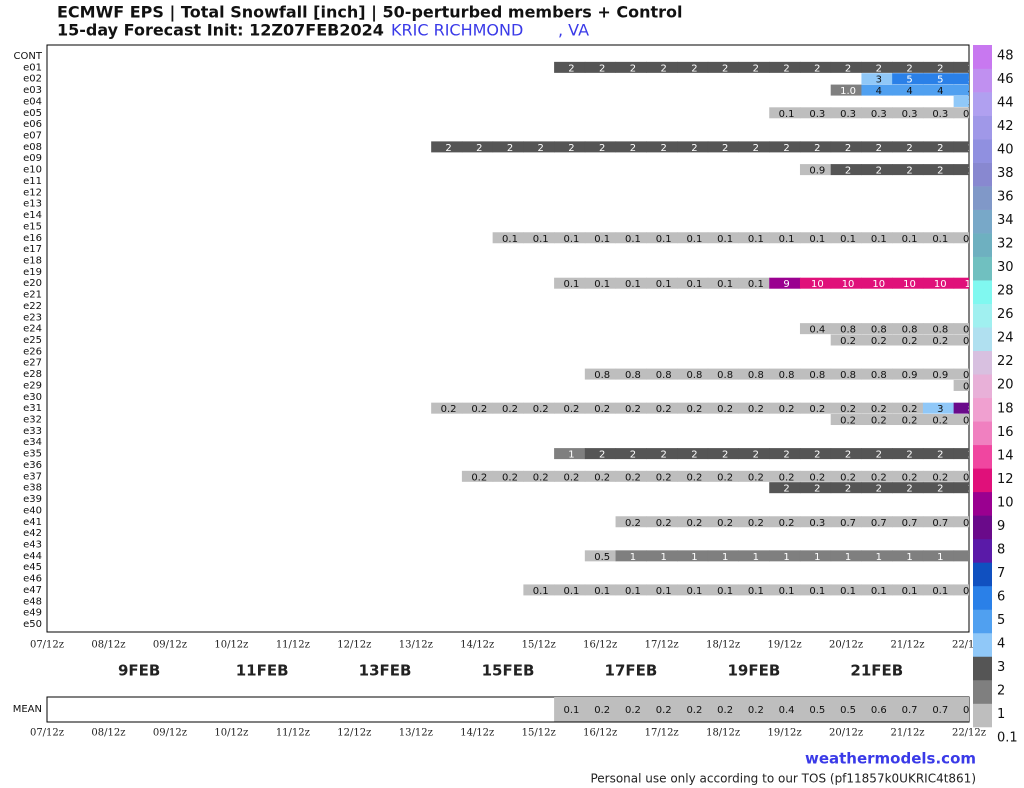 The image size is (1024, 788). What do you see at coordinates (32, 533) in the screenshot?
I see `row-label: e42` at bounding box center [32, 533].